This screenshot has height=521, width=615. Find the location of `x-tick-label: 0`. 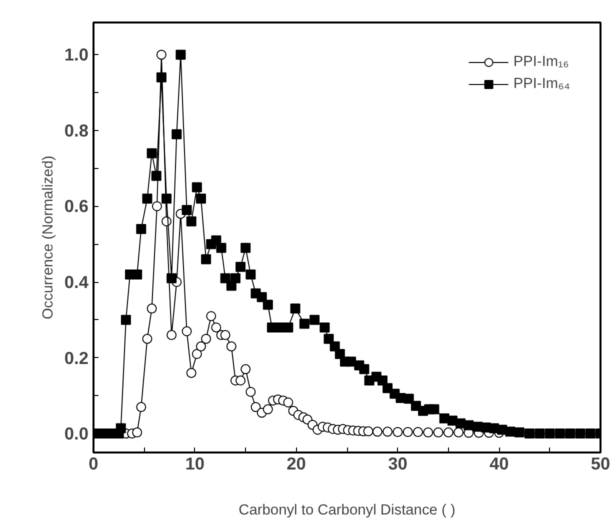

x-tick-label: 0 is located at coordinates (93, 464).